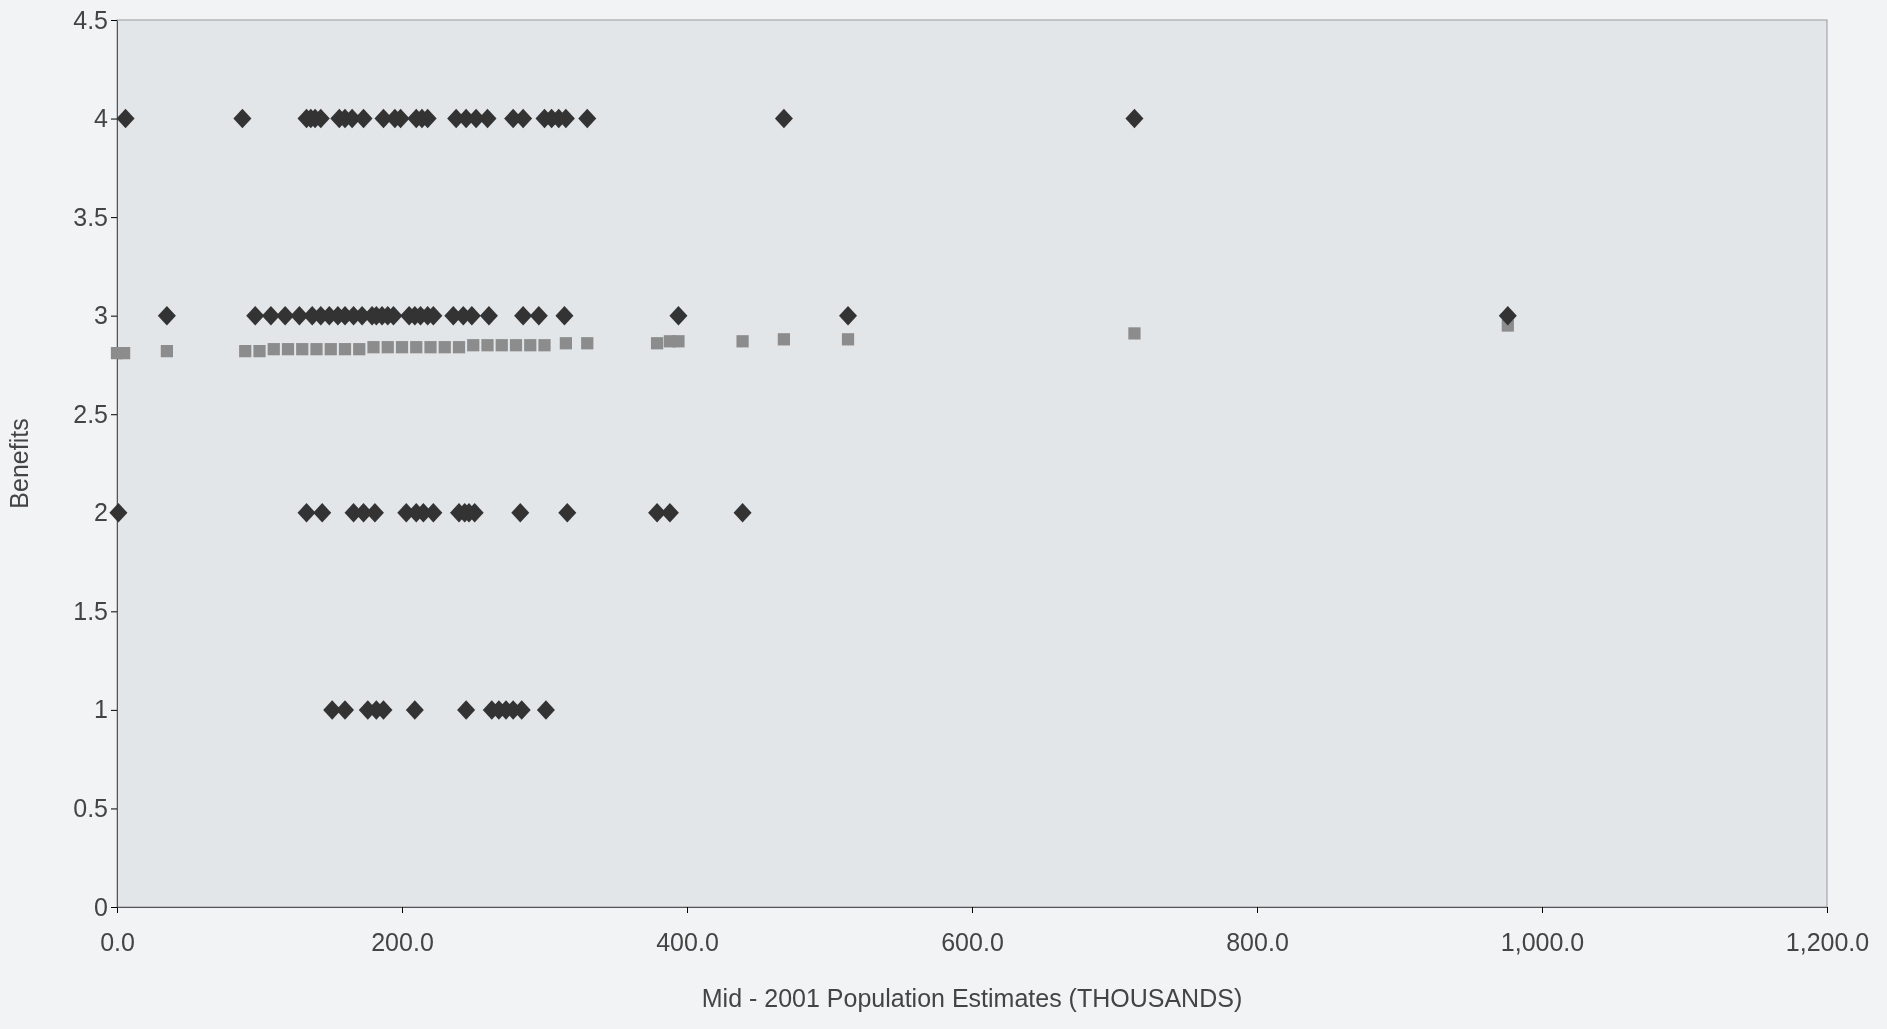 The width and height of the screenshot is (1887, 1029). Describe the element at coordinates (1257, 942) in the screenshot. I see `x-tick-label: 800.0` at that location.